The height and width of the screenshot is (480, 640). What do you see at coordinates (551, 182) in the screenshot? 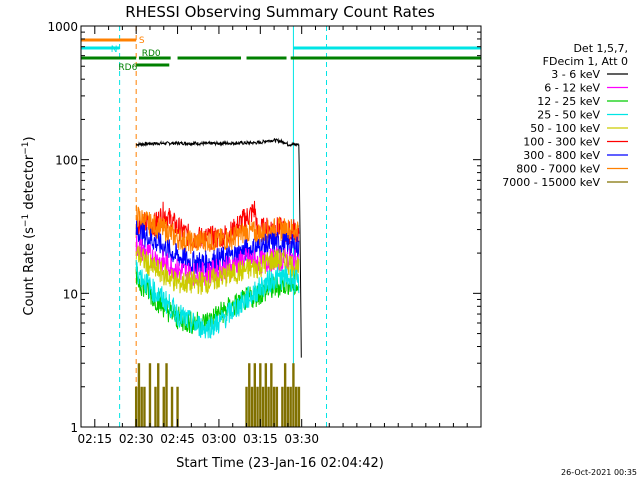
I see `legend-entry-label-8: 7000 - 15000 keV` at bounding box center [551, 182].